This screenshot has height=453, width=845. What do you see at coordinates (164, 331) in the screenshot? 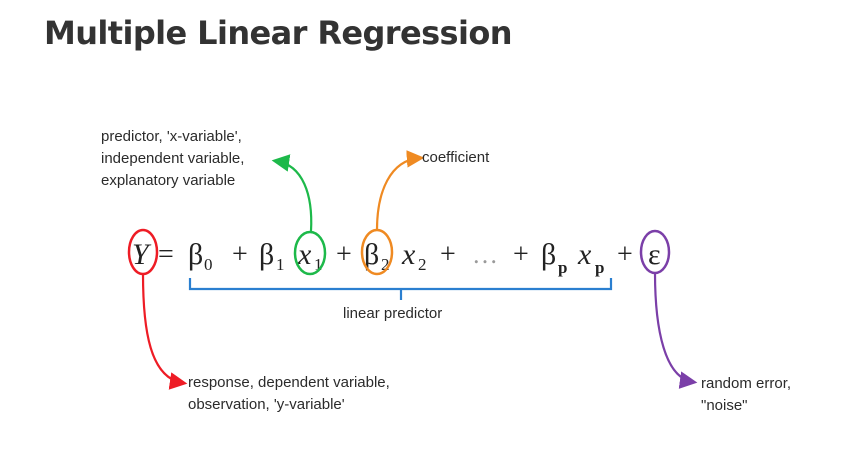
I see `response-arrow` at bounding box center [164, 331].